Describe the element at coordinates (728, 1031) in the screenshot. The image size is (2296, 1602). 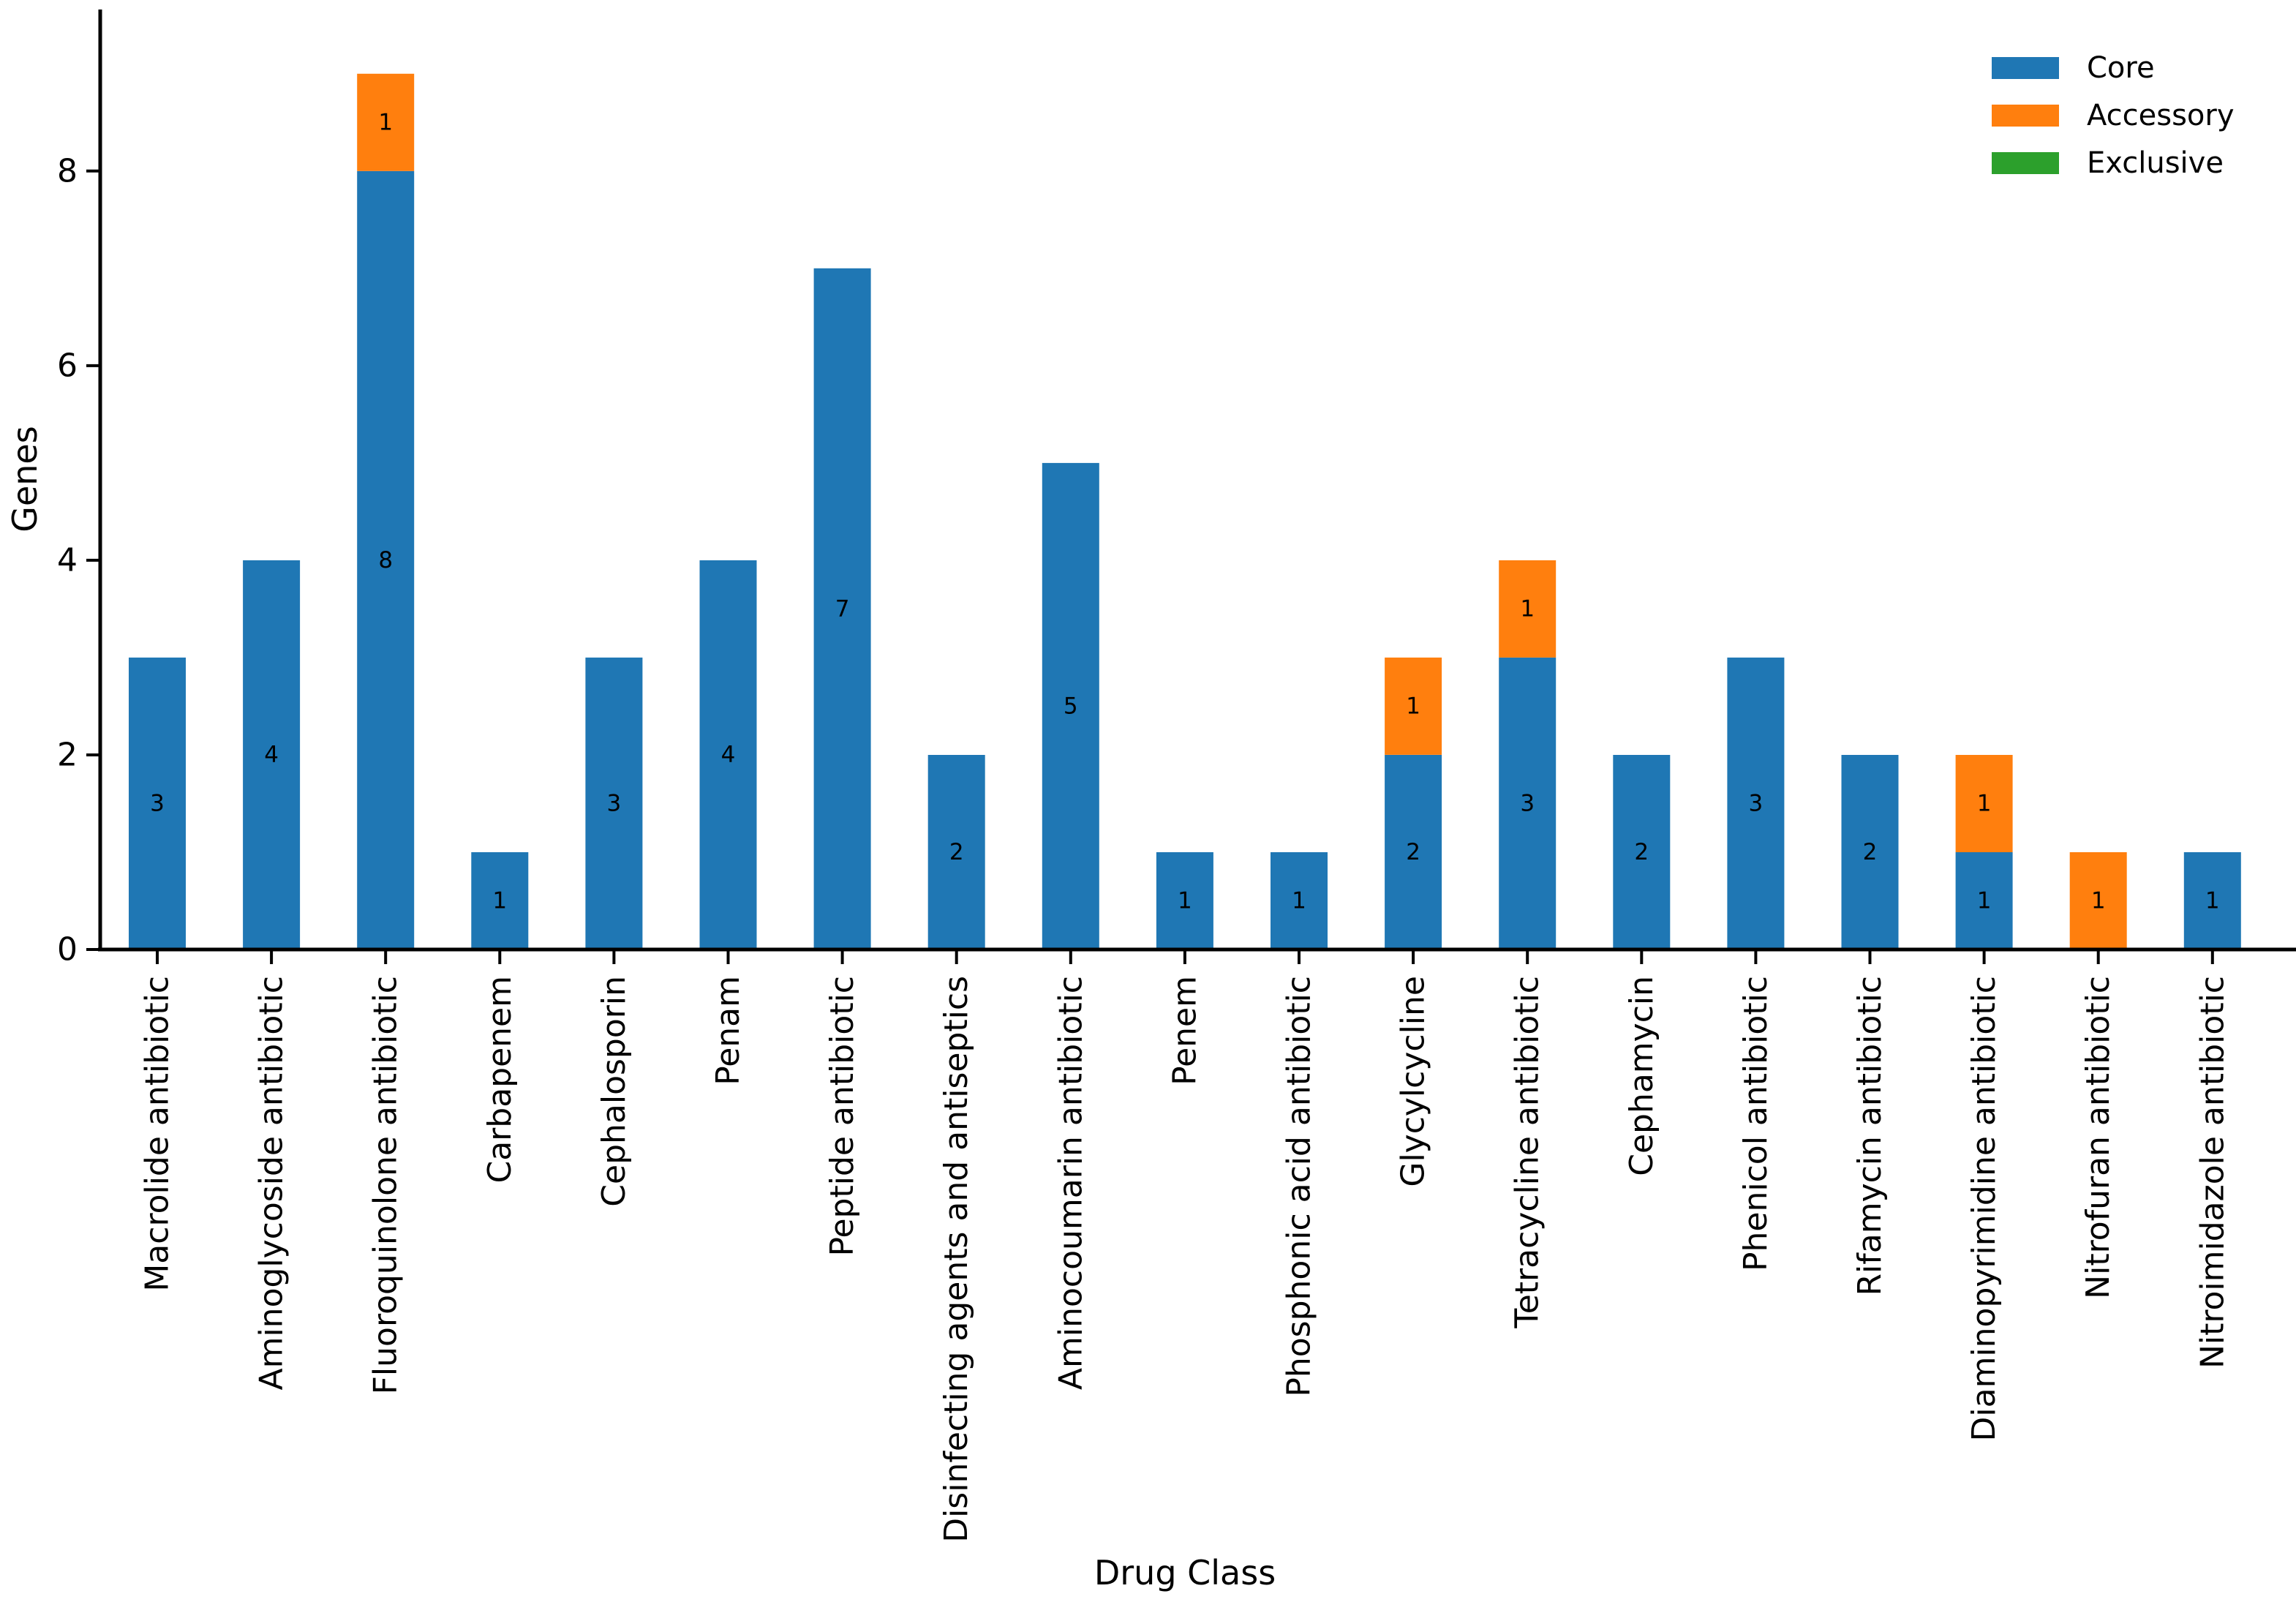
I see `x-tick-label: Penam` at that location.